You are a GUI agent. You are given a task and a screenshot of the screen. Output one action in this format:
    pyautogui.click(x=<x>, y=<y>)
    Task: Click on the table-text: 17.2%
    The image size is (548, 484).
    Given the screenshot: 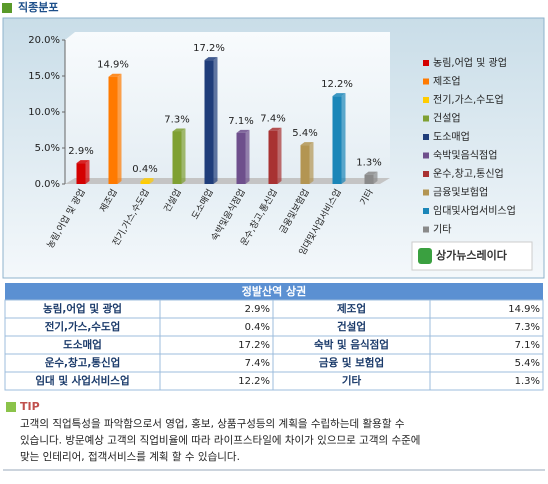 What is the action you would take?
    pyautogui.click(x=254, y=345)
    